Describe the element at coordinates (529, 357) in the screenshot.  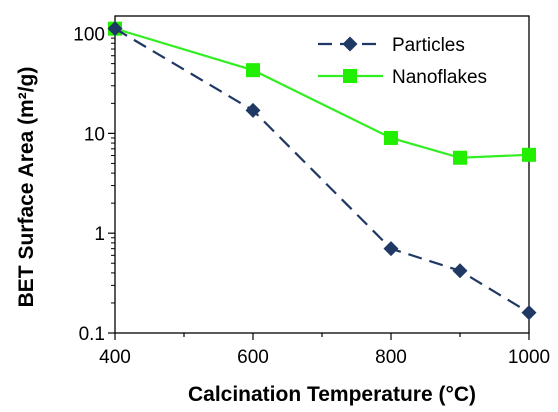
I see `x-tick-label: 1000` at that location.